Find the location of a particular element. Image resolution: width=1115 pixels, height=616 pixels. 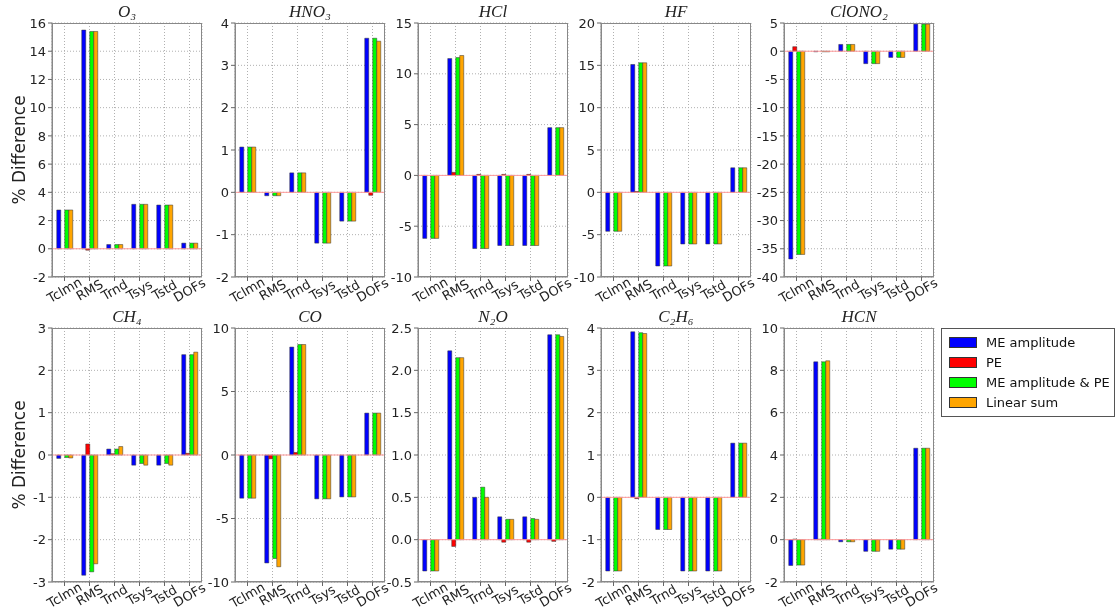

y-tick-label: -25 is located at coordinates (767, 192).